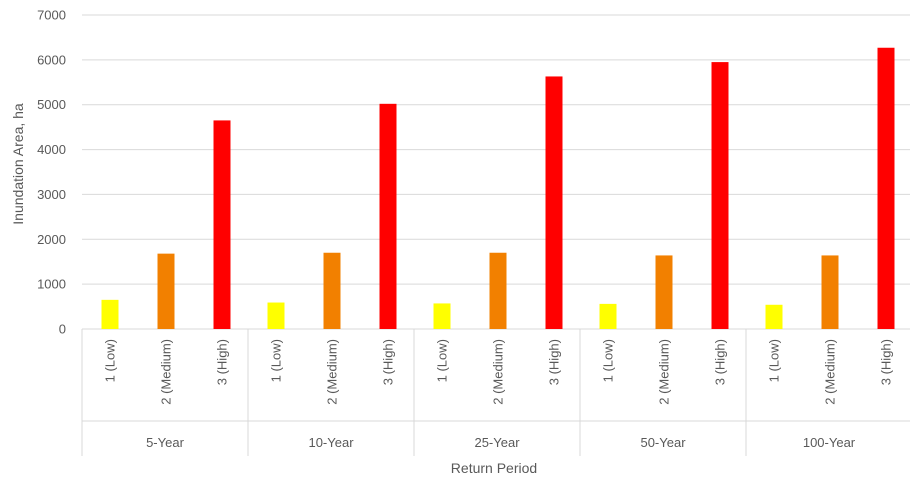 This screenshot has width=910, height=481. Describe the element at coordinates (497, 442) in the screenshot. I see `x-group-label: 25-Year` at that location.